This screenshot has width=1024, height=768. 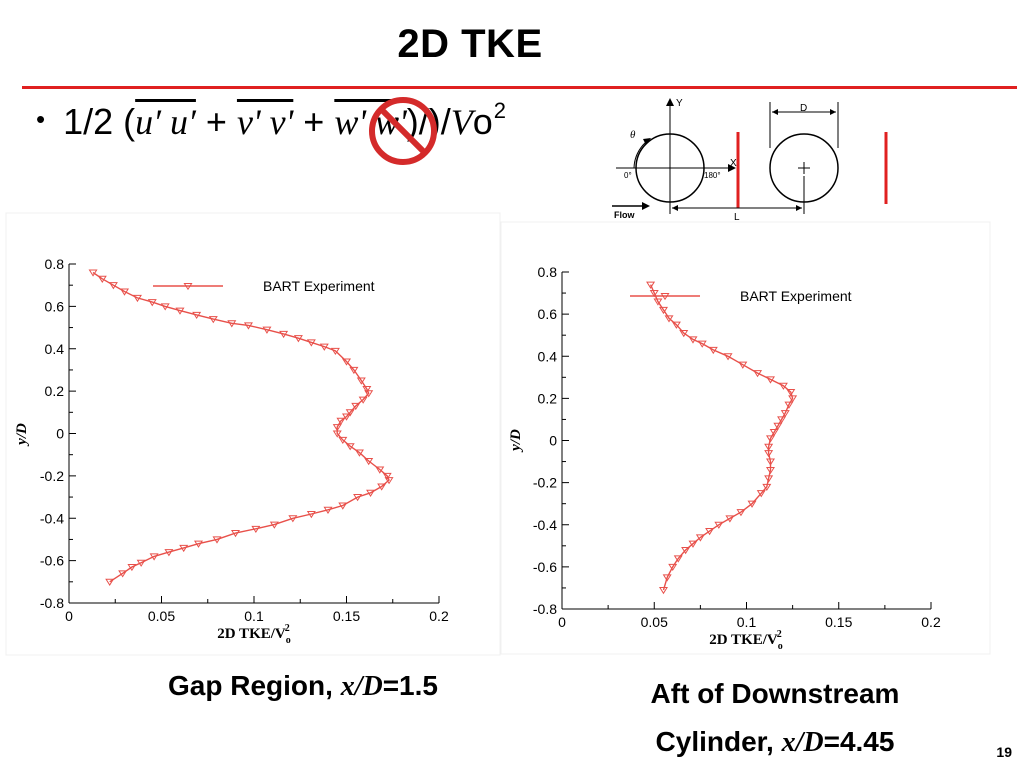 I want to click on x-tick-label: 0.1, so click(x=747, y=622).